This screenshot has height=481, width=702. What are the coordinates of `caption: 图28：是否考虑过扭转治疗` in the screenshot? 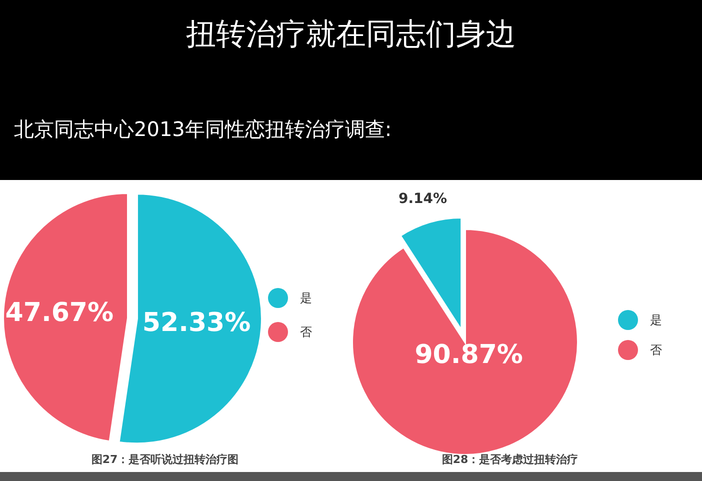 It's located at (510, 459).